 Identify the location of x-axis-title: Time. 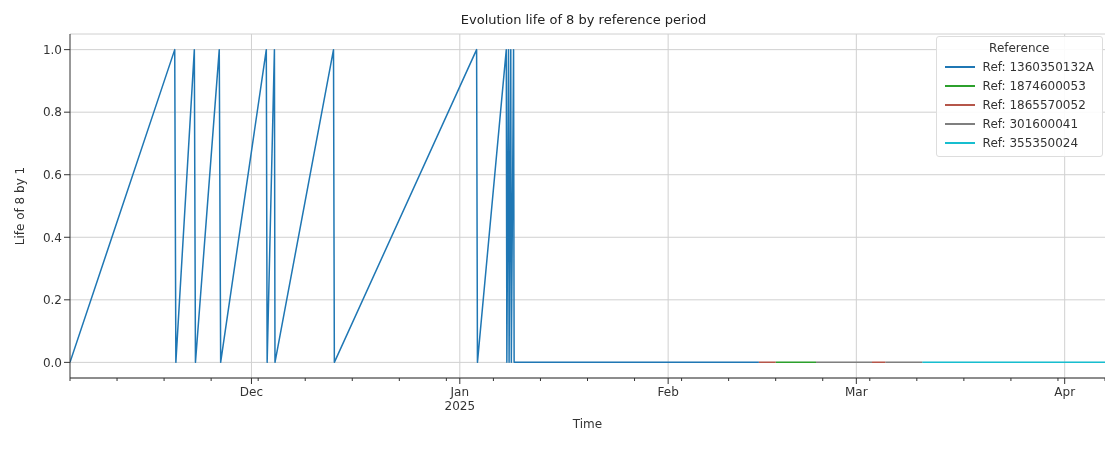
(587, 424).